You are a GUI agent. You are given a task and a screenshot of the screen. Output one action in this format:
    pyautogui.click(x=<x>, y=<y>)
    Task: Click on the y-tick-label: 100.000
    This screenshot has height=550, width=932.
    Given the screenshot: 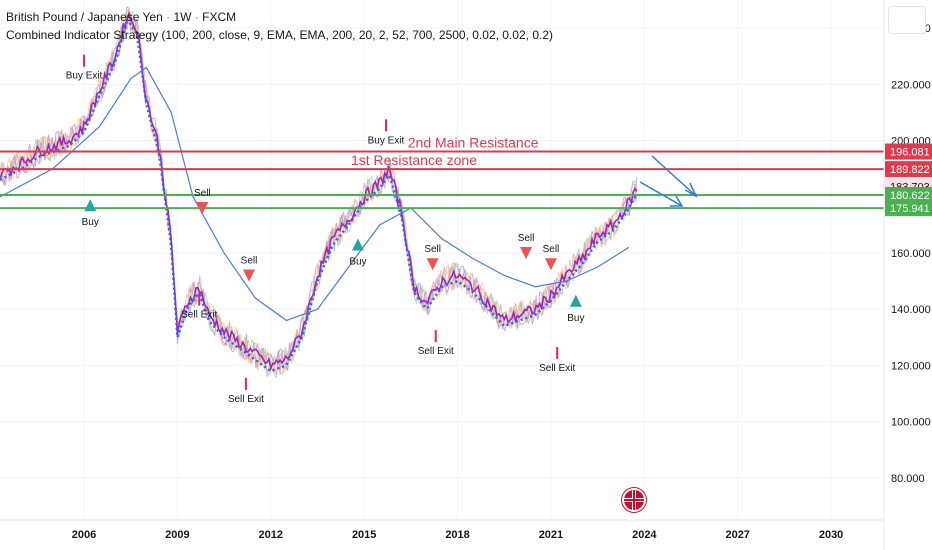 What is the action you would take?
    pyautogui.click(x=911, y=423)
    